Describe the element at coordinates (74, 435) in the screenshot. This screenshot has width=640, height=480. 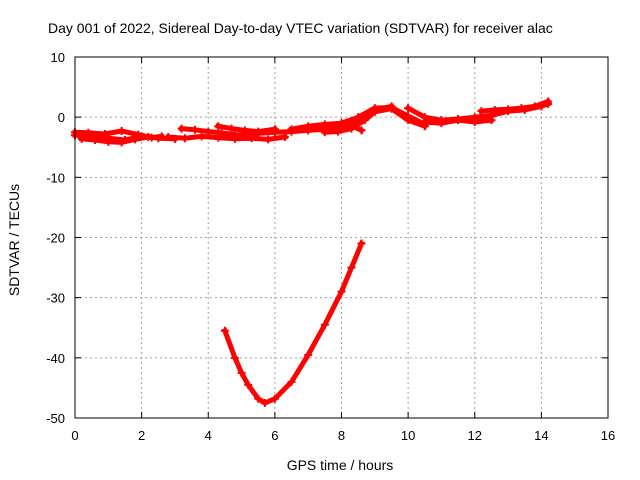
I see `x-tick-label: 0` at that location.